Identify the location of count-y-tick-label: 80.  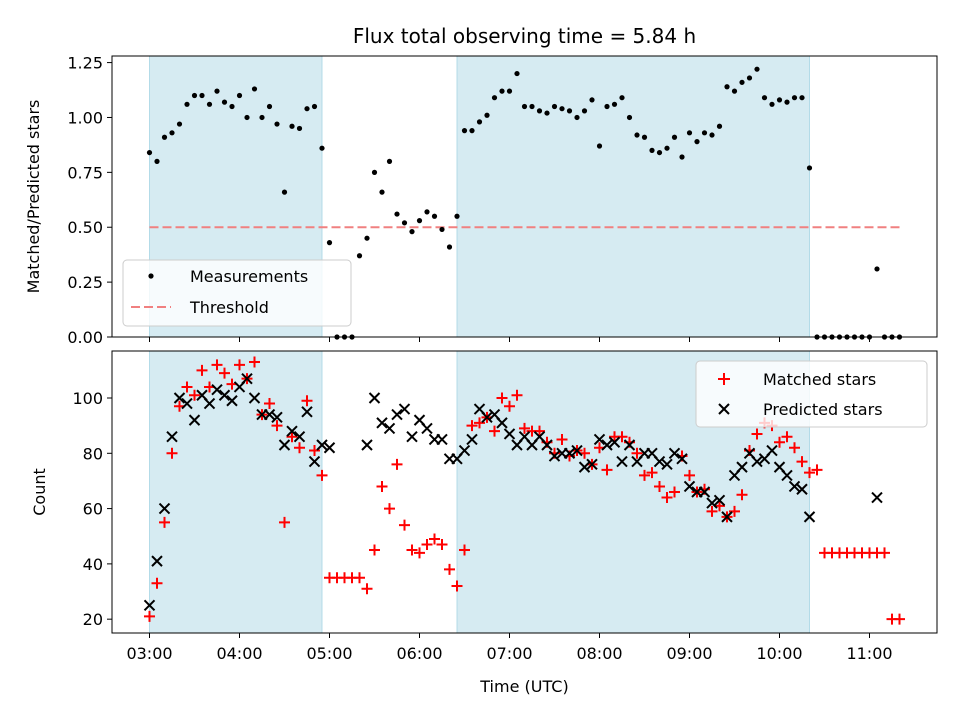
(93, 453).